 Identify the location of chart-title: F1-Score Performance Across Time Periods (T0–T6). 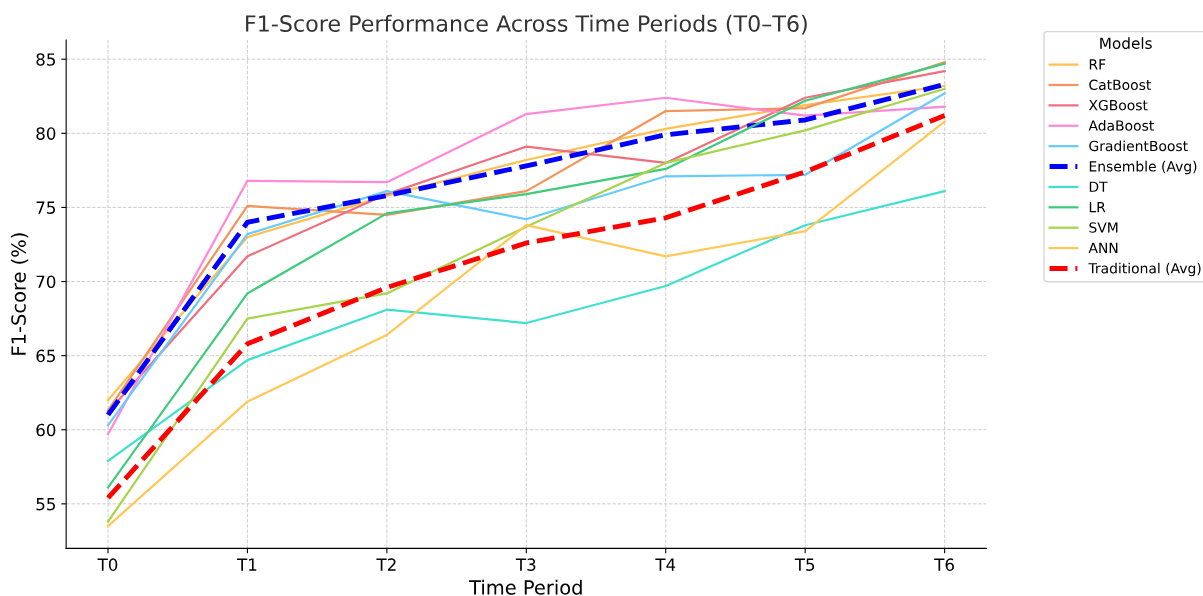
(526, 24).